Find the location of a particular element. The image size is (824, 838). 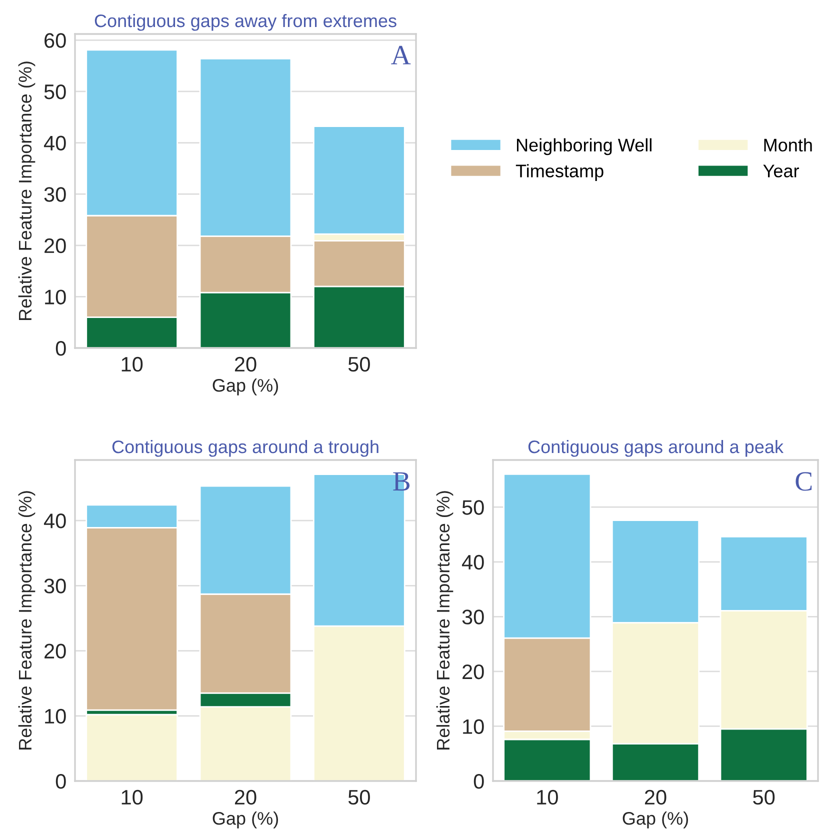

y-tick-label: 60 is located at coordinates (55, 40).